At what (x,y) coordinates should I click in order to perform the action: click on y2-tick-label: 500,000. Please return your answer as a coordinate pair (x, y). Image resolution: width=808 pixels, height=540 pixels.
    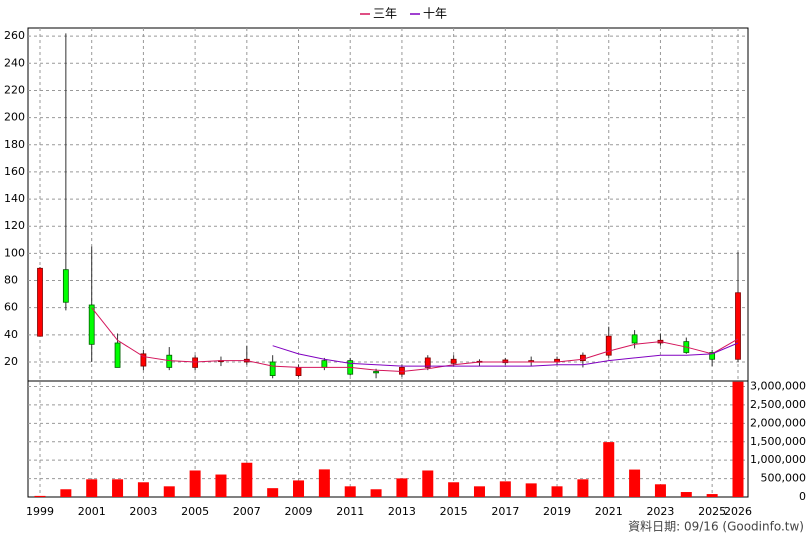
    Looking at the image, I should click on (784, 478).